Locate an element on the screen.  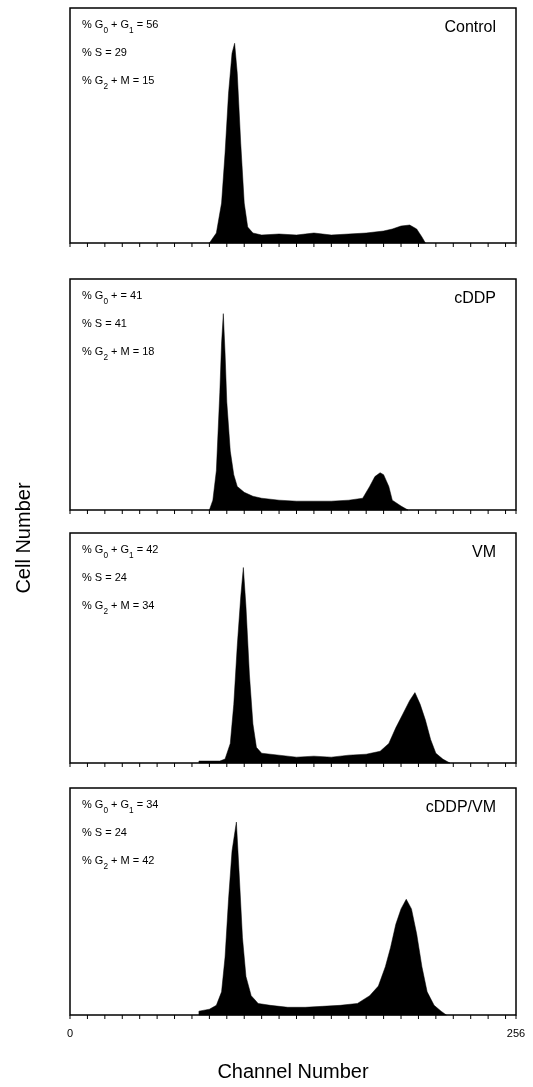
chart-title: Control is located at coordinates (470, 26).